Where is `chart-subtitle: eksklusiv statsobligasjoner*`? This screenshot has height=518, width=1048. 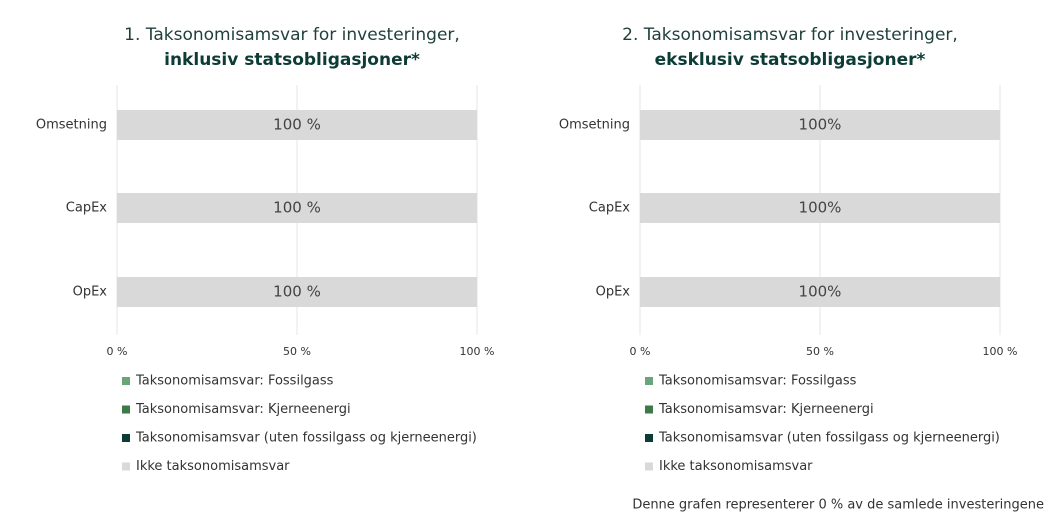
chart-subtitle: eksklusiv statsobligasjoner* is located at coordinates (790, 60).